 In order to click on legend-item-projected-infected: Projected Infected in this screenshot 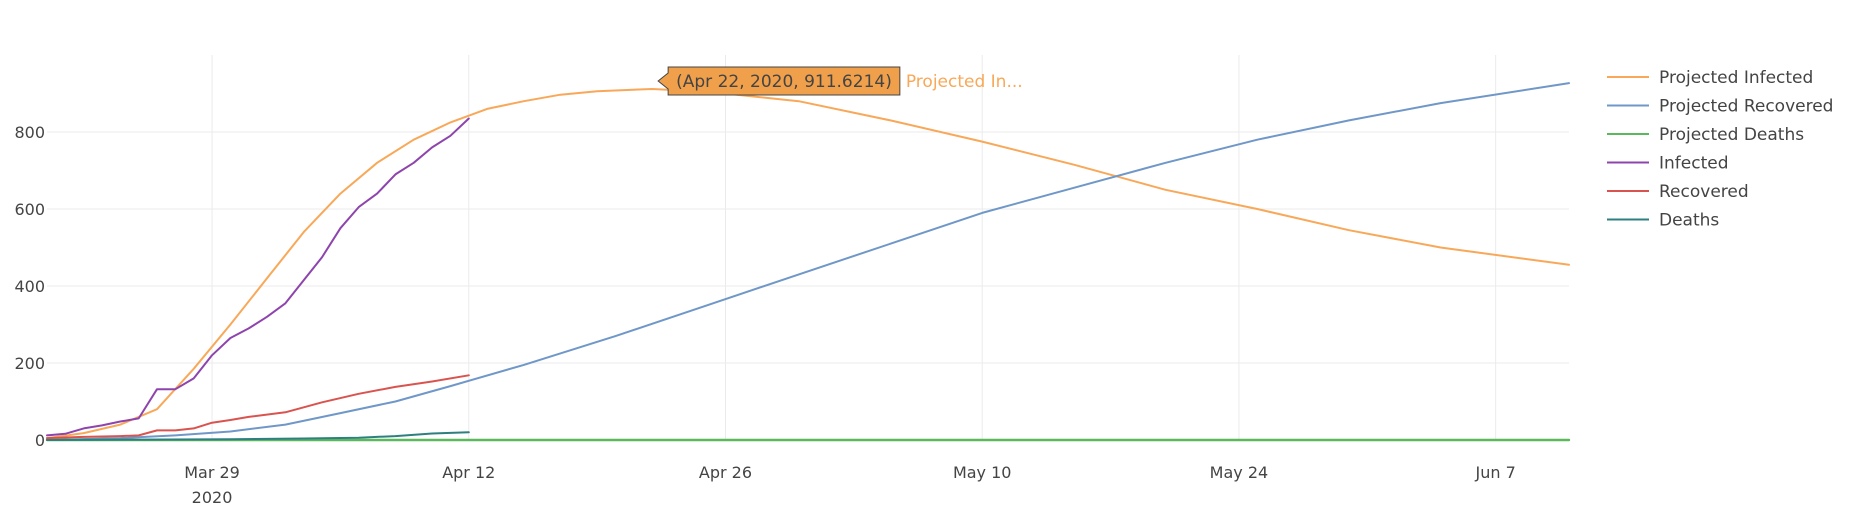, I will do `click(1710, 78)`.